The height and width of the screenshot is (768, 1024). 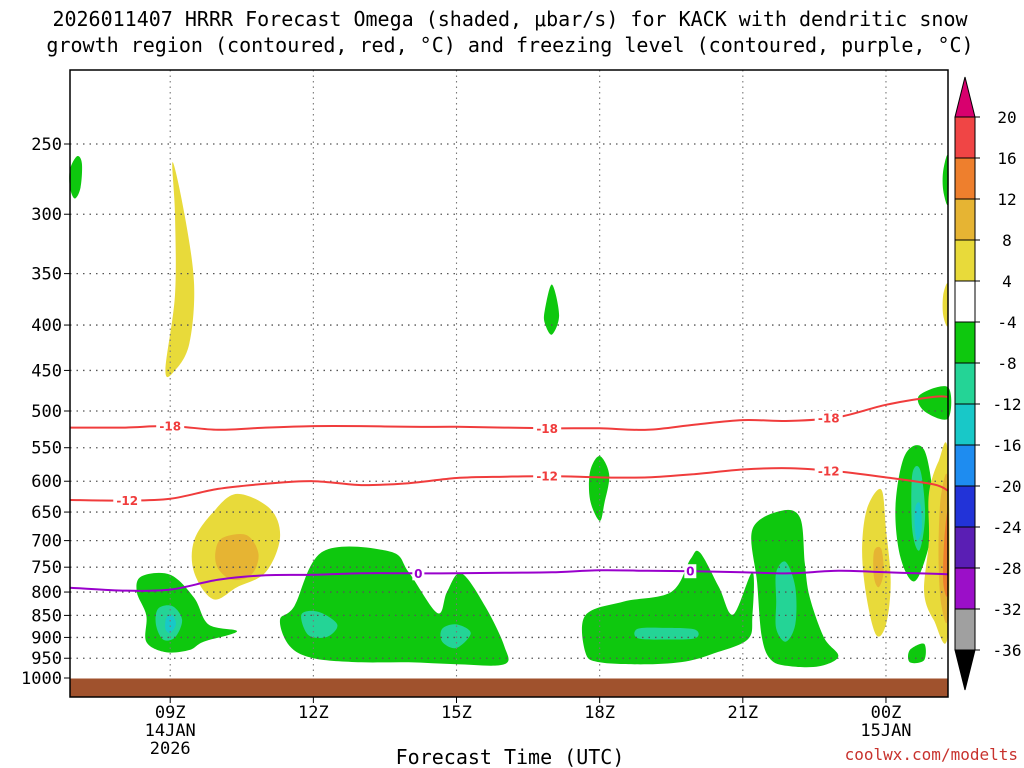 I want to click on colorbar-top-arrow, so click(x=965, y=97).